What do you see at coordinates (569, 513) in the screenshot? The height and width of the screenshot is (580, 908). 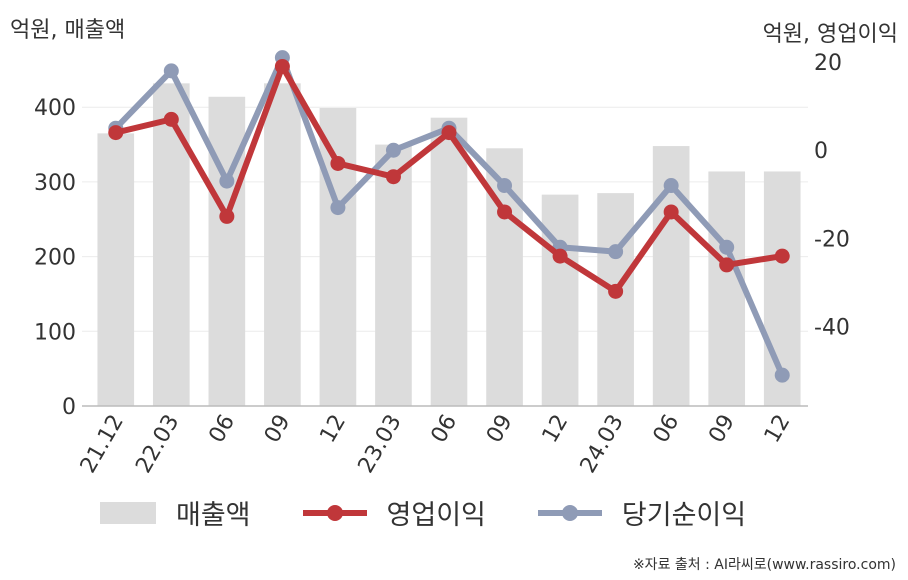 I see `net-income-swatch` at bounding box center [569, 513].